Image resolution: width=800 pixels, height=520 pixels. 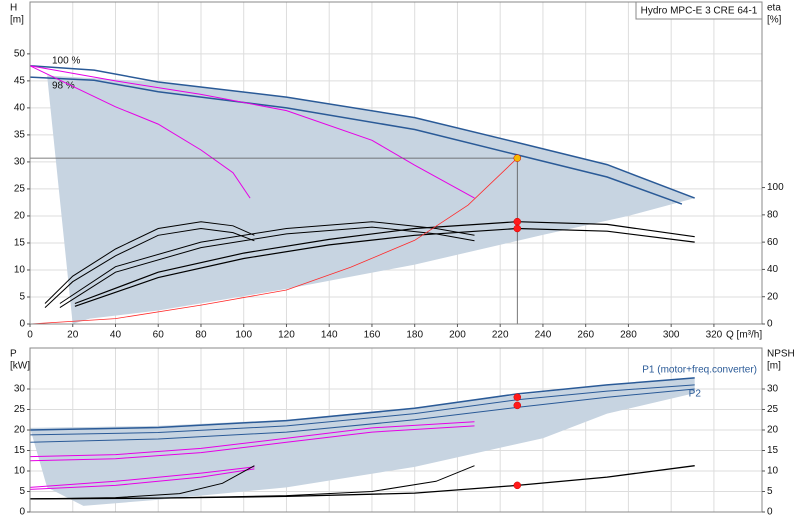 I want to click on x-tick-label: 180, so click(x=414, y=335).